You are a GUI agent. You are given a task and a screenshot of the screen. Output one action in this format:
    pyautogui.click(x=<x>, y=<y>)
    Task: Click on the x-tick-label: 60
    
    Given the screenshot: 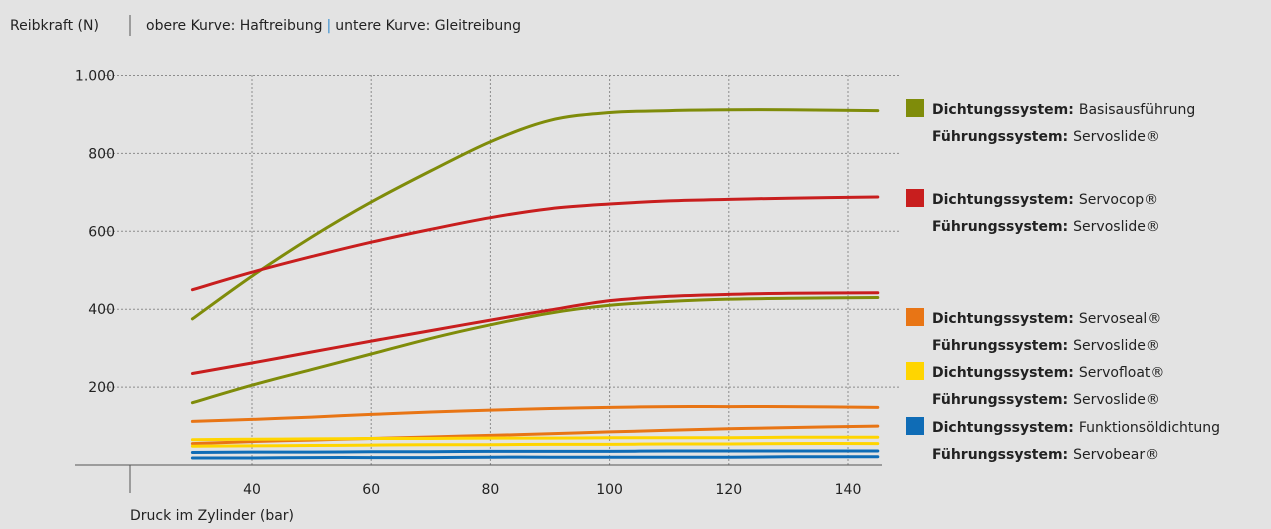 What is the action you would take?
    pyautogui.click(x=371, y=490)
    